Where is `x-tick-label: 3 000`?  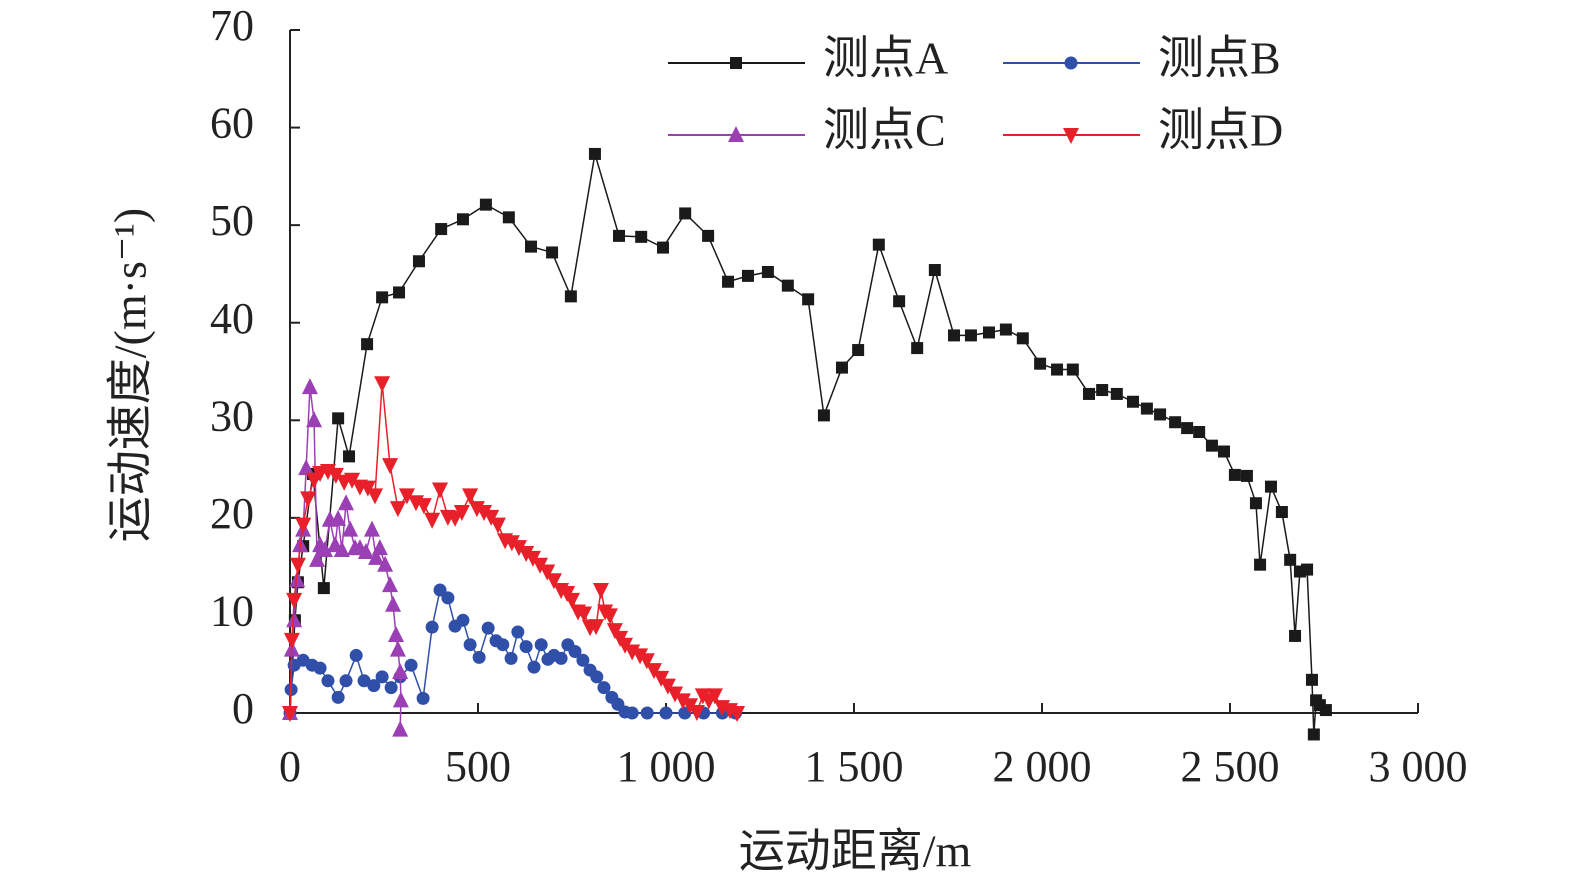 x-tick-label: 3 000 is located at coordinates (1418, 766).